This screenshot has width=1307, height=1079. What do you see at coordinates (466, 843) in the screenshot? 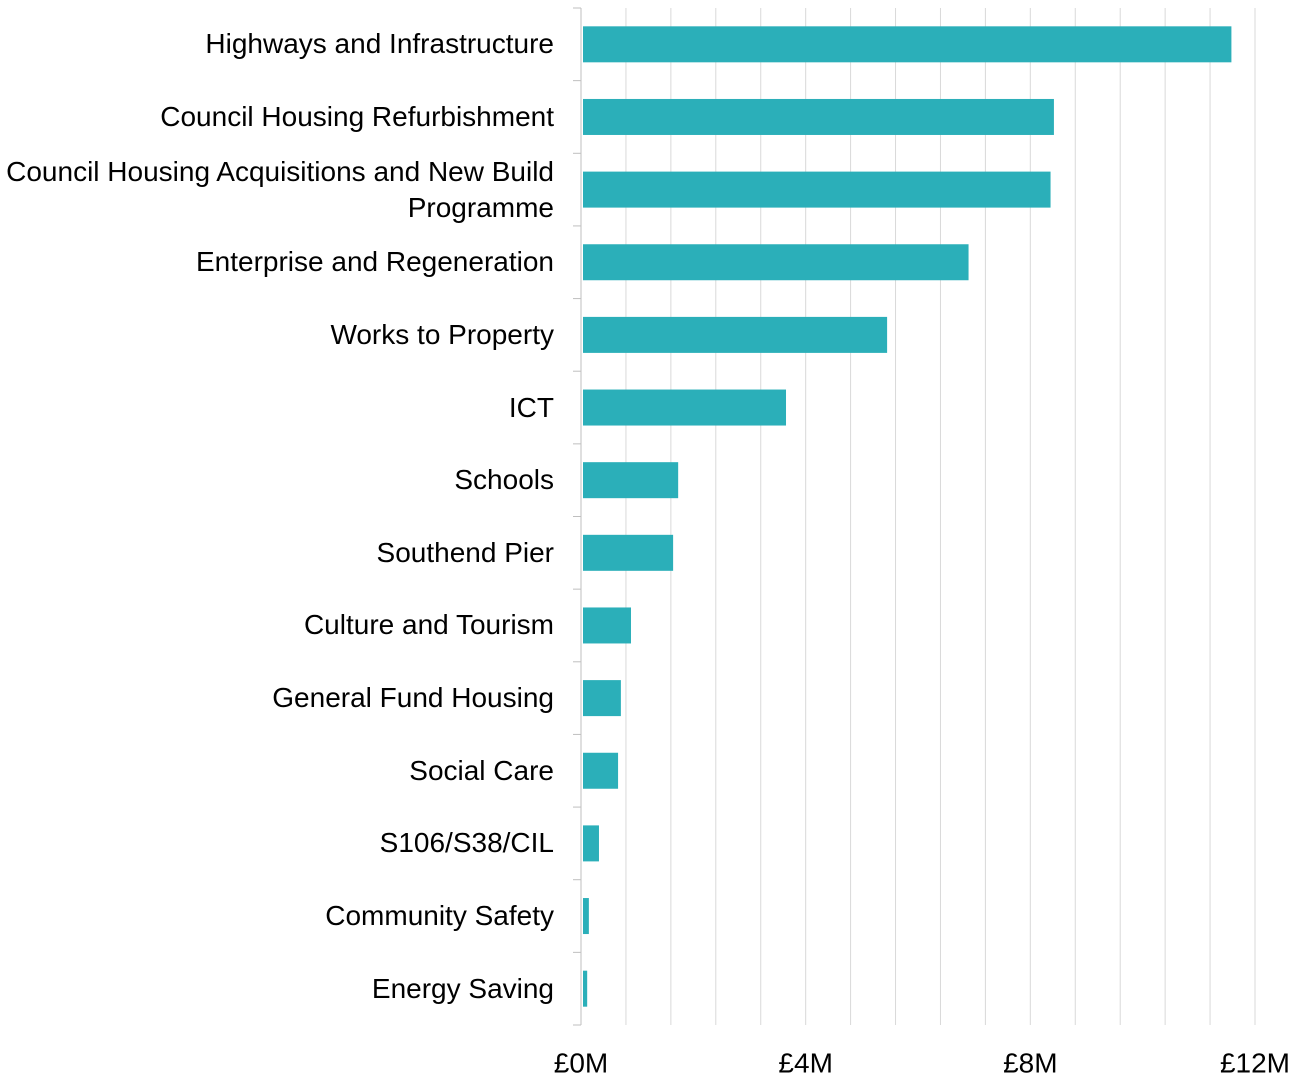
I see `y-tick-label: S106/S38/CIL` at bounding box center [466, 843].